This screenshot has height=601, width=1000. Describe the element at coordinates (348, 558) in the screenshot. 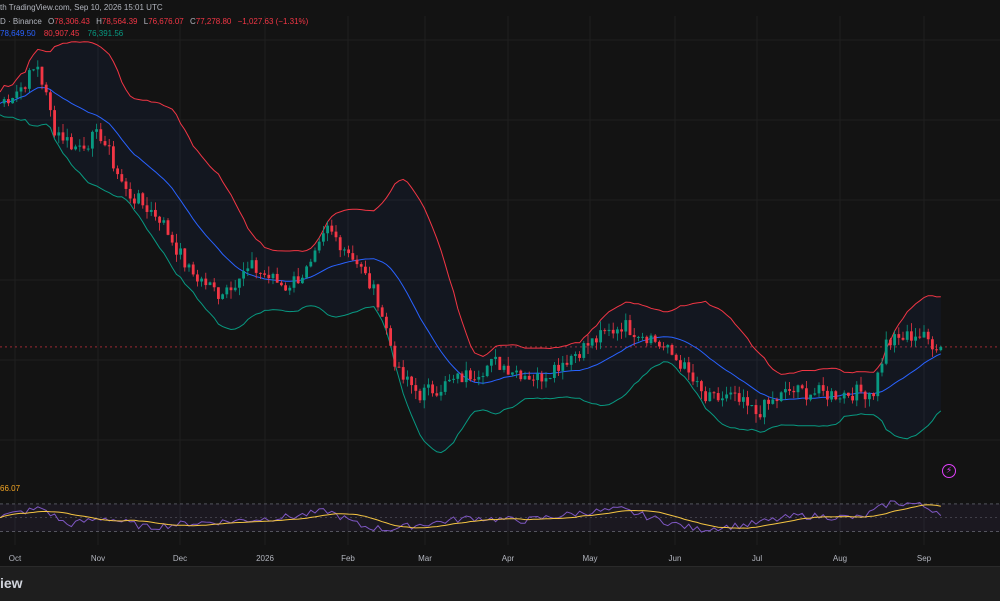

I see `x-axis-label-4: Feb` at that location.